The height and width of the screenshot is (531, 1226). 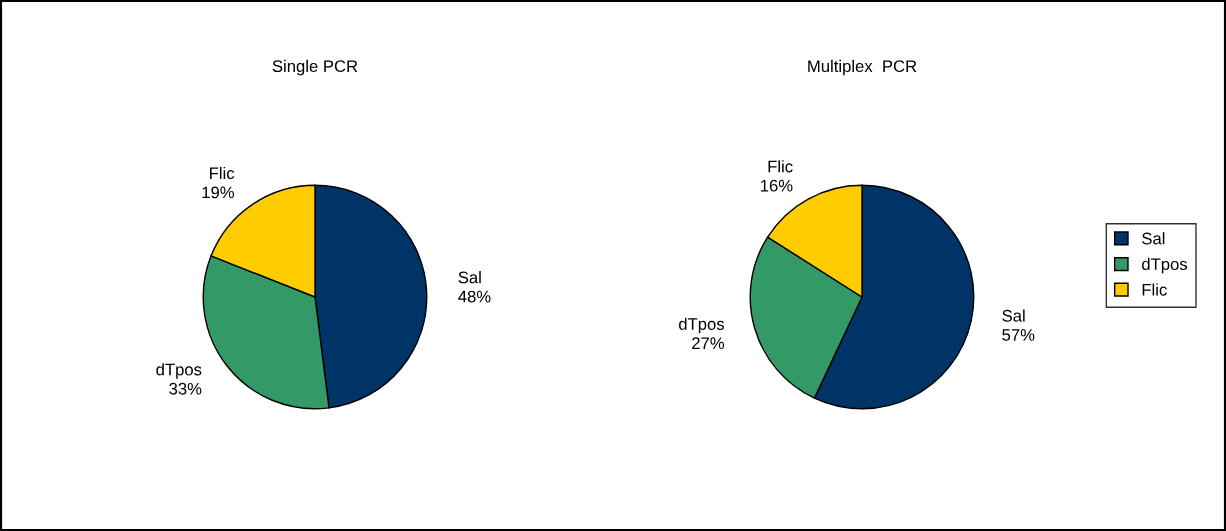 What do you see at coordinates (218, 192) in the screenshot?
I see `data-label: 19%` at bounding box center [218, 192].